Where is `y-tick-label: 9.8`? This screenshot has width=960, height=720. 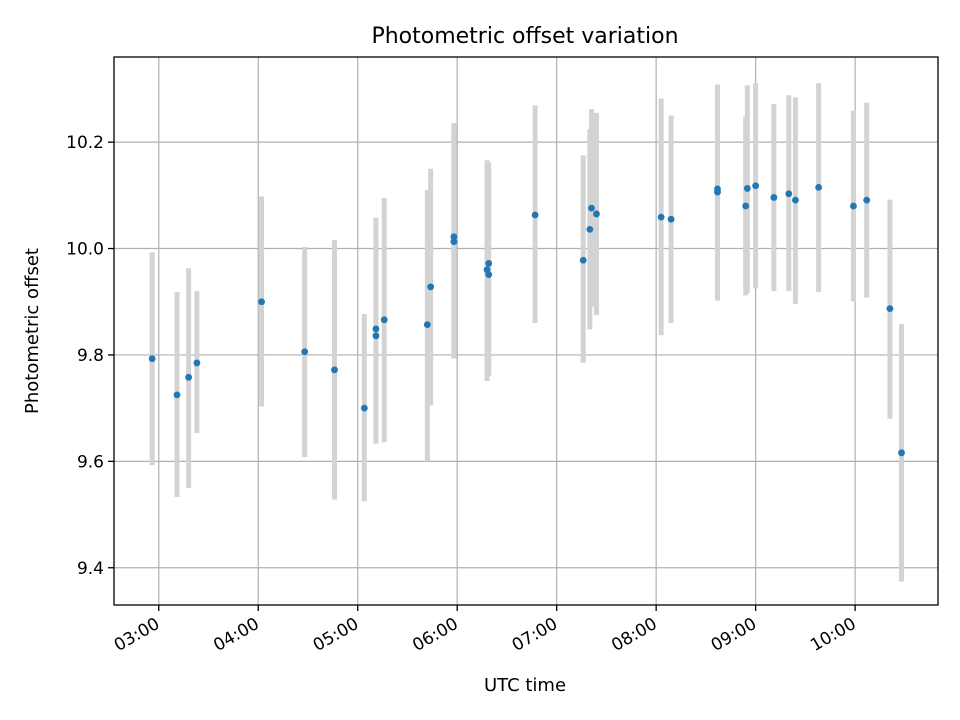 y-tick-label: 9.8 is located at coordinates (90, 356).